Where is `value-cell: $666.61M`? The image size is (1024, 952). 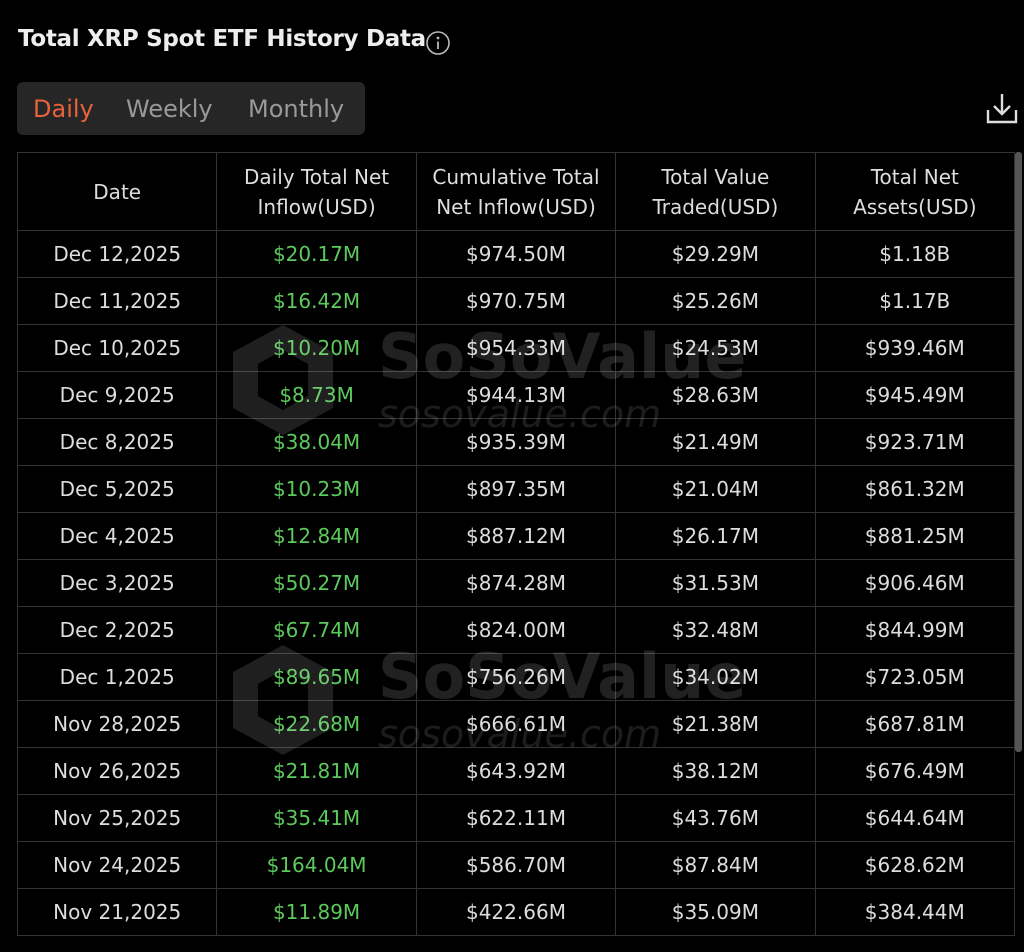
value-cell: $666.61M is located at coordinates (516, 724).